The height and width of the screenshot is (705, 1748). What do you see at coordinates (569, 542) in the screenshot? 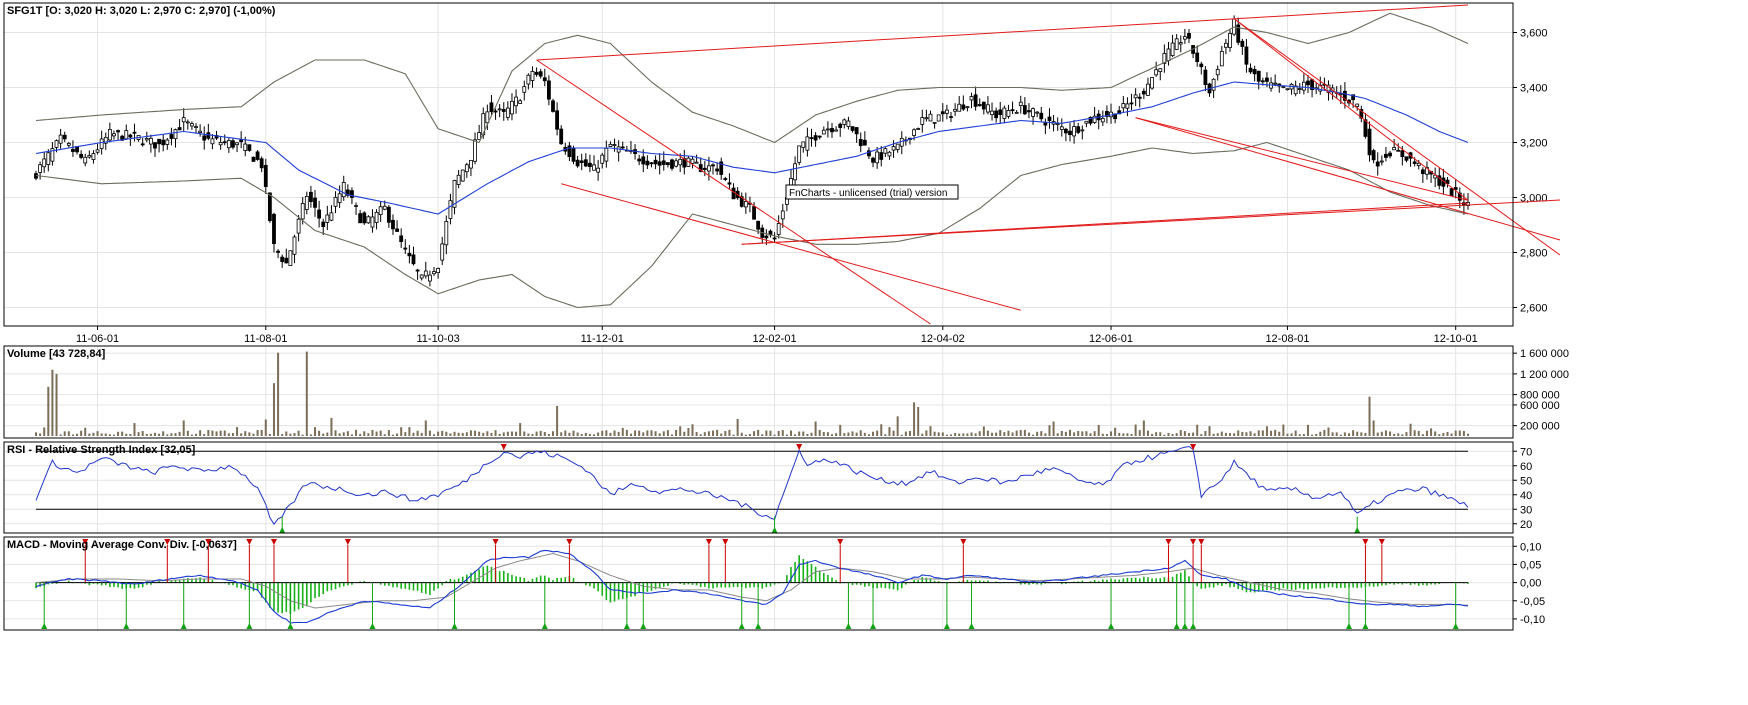
I see `sell-signal-marker` at bounding box center [569, 542].